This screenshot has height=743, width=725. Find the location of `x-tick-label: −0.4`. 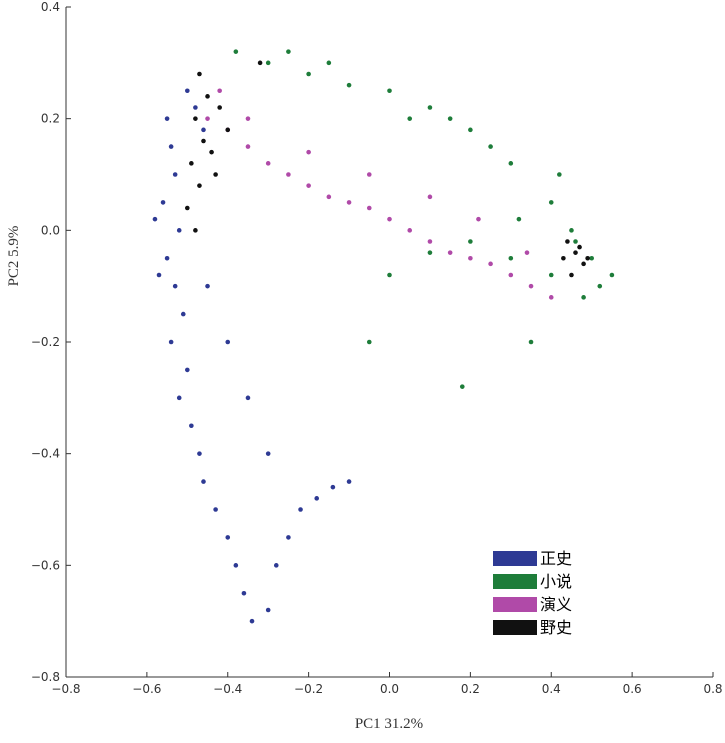

x-tick-label: −0.4 is located at coordinates (227, 689).